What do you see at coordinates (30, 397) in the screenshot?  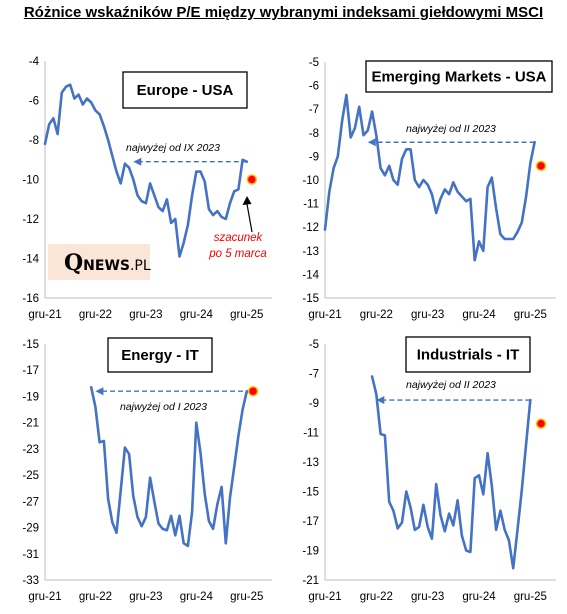 I see `y-tick-label: -19` at bounding box center [30, 397].